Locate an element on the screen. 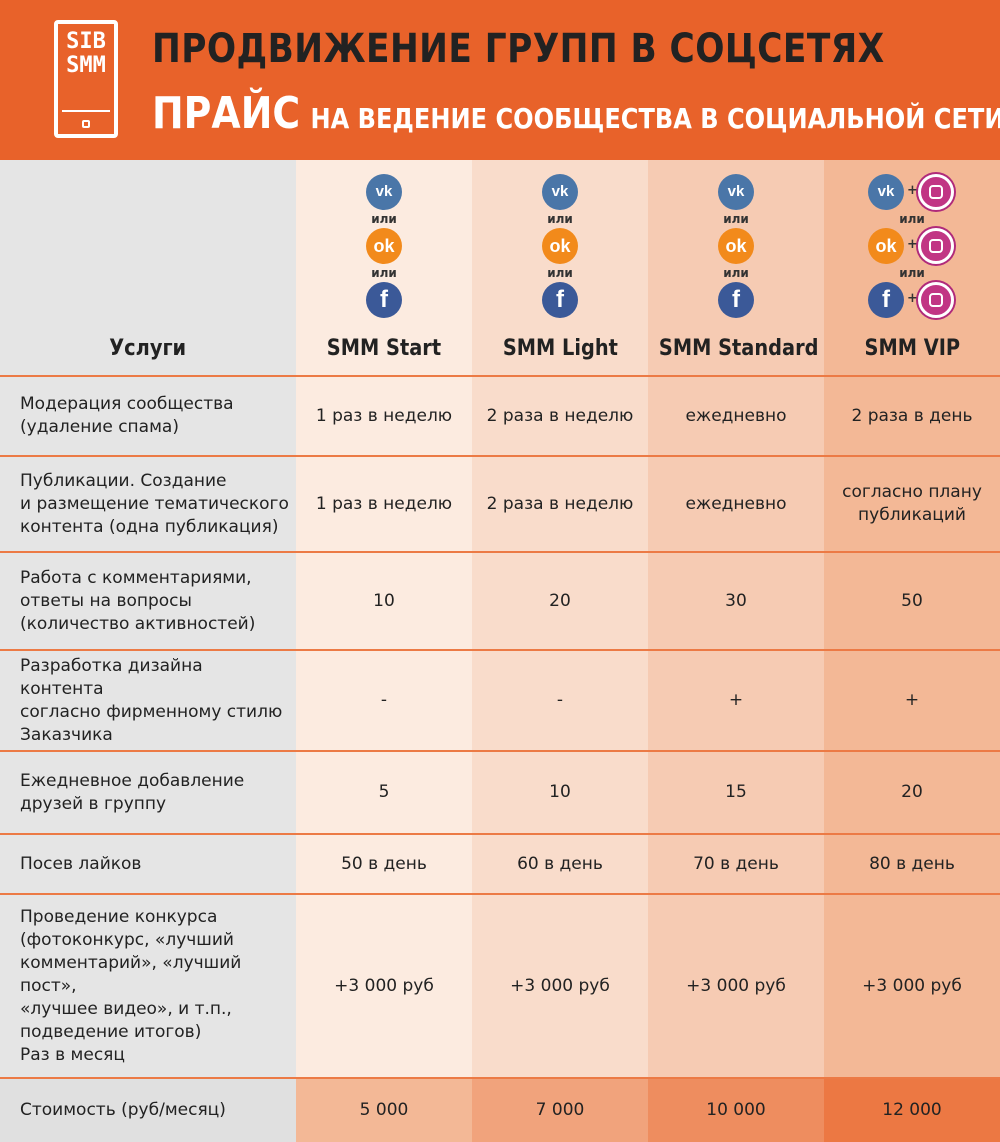 The height and width of the screenshot is (1142, 1000). service-value-cell: 70 в день is located at coordinates (736, 863).